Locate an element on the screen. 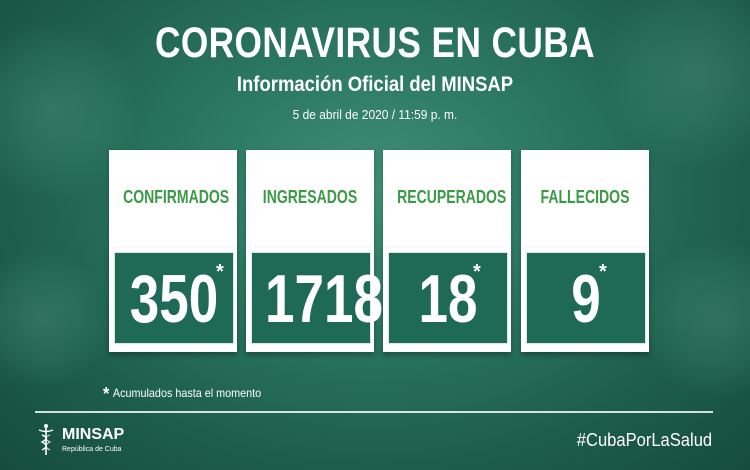  footnote: * Acumulados hasta el momento is located at coordinates (182, 394).